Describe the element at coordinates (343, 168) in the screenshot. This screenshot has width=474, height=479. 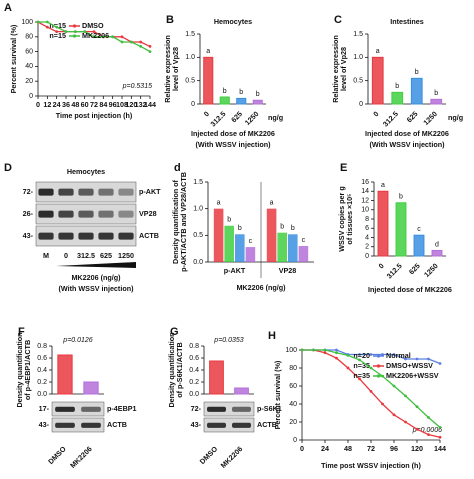
I see `panel-label: E` at that location.